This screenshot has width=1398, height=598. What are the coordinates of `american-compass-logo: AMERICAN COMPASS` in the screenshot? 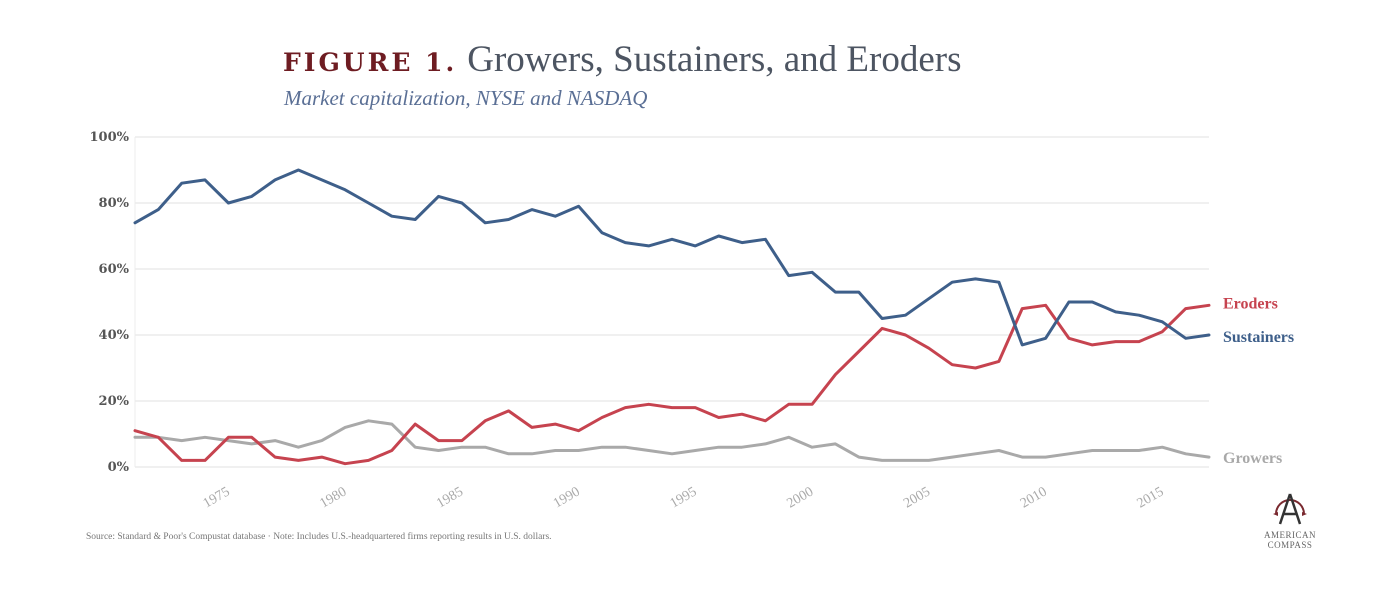 It's located at (1290, 521).